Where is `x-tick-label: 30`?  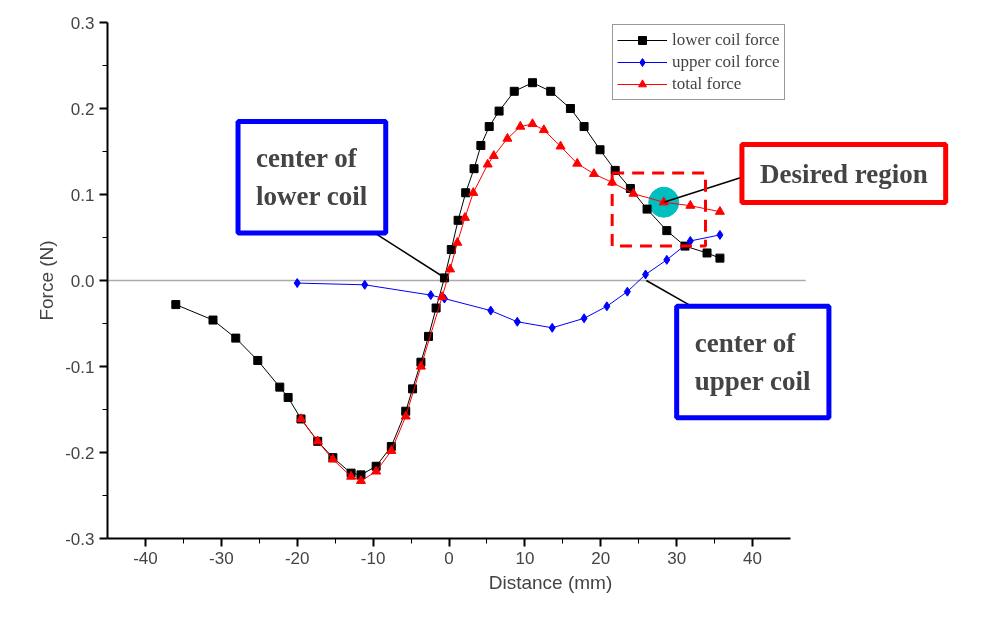
x-tick-label: 30 is located at coordinates (677, 558).